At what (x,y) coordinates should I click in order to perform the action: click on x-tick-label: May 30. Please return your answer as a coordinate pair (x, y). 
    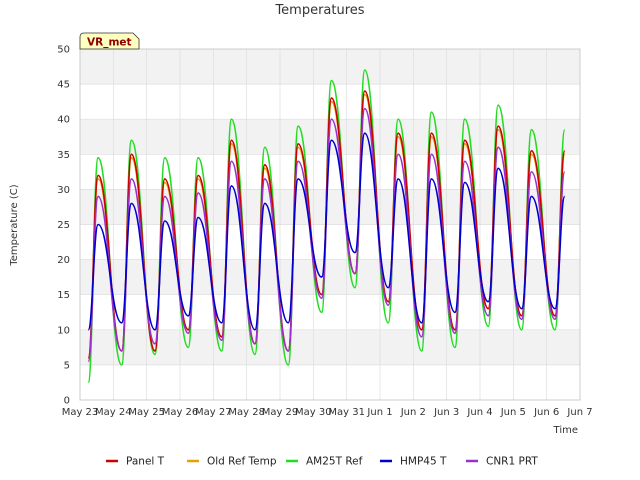
    Looking at the image, I should click on (313, 412).